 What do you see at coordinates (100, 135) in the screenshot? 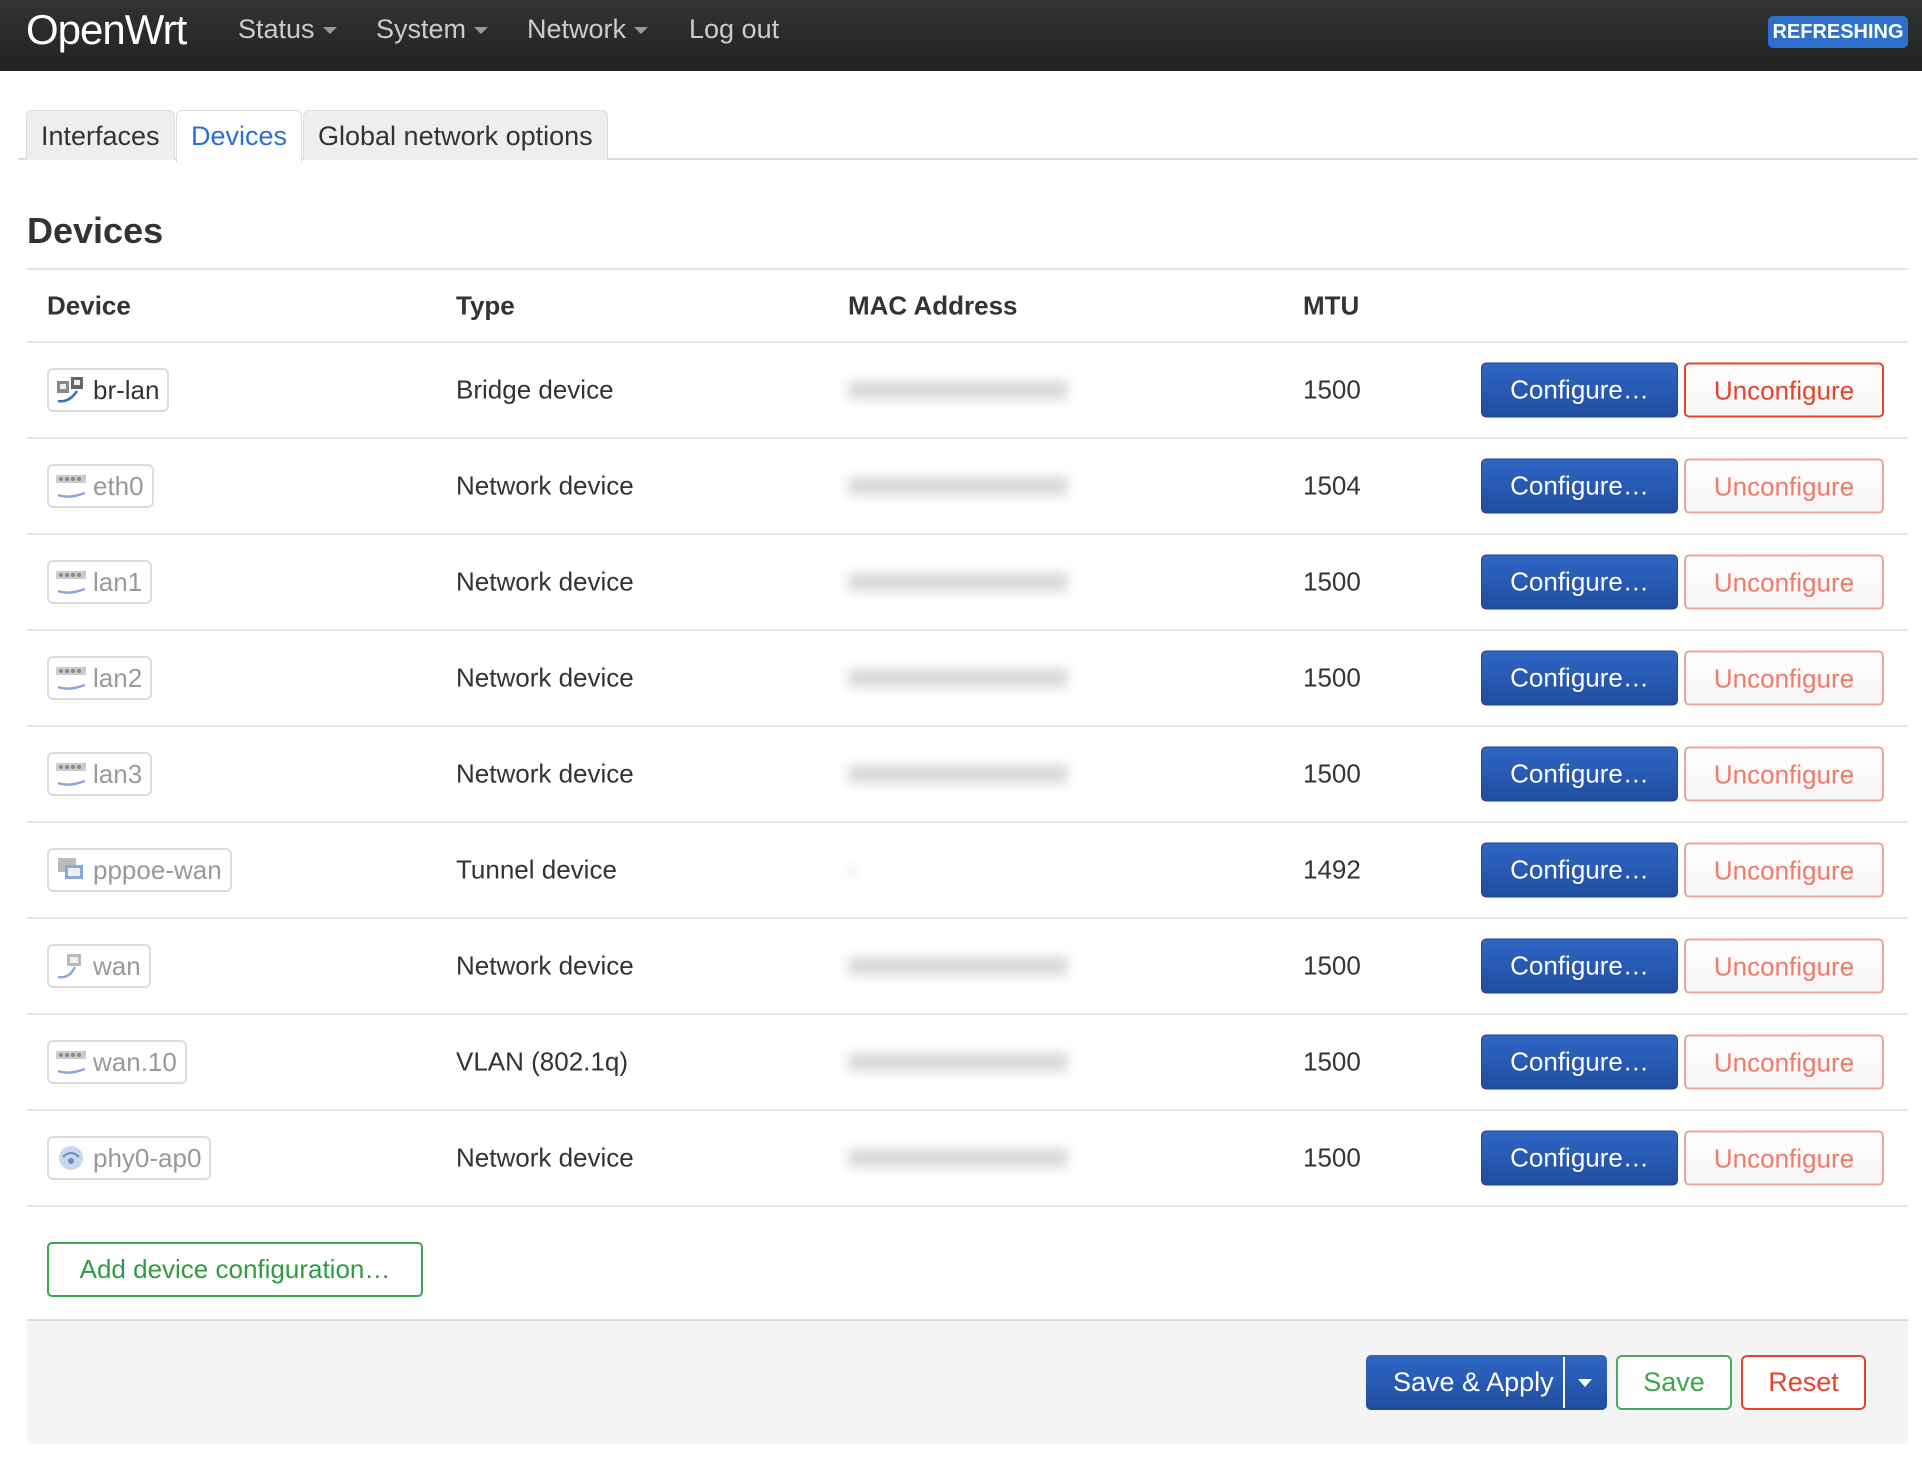
I see `tab-interfaces: Interfaces` at bounding box center [100, 135].